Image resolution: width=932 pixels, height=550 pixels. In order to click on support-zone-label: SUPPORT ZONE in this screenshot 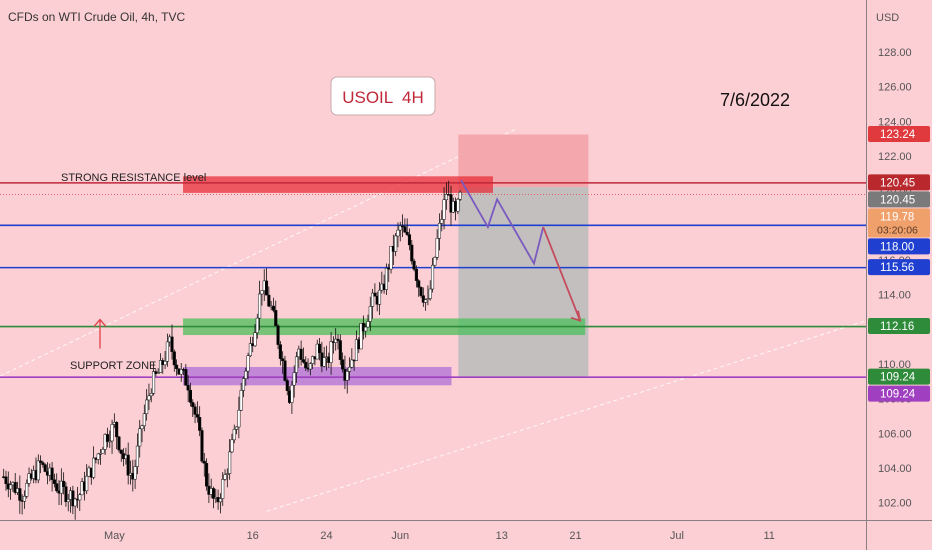, I will do `click(113, 366)`.